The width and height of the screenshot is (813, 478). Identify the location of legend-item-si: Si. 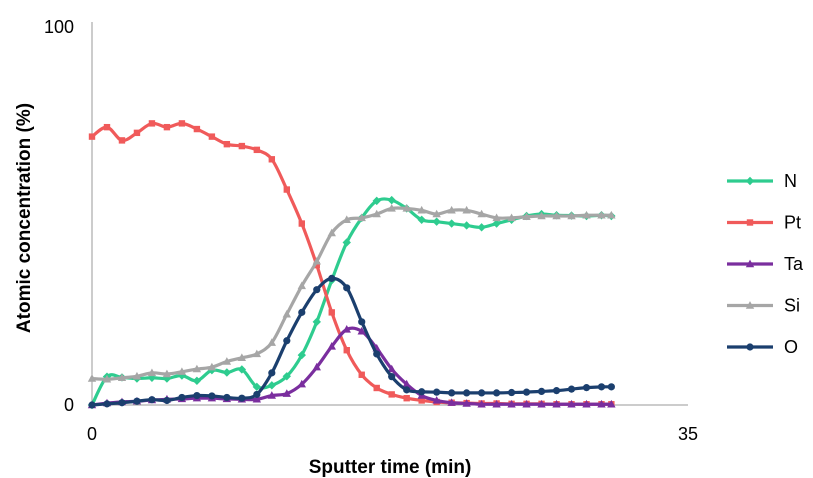
(763, 306).